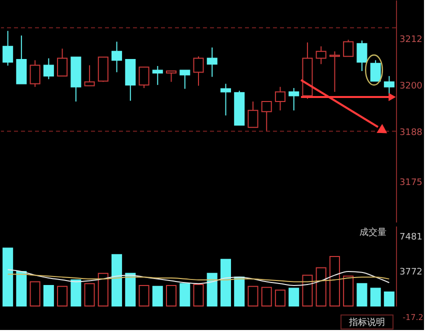 The image size is (426, 332). Describe the element at coordinates (366, 322) in the screenshot. I see `text: 指标说明` at that location.